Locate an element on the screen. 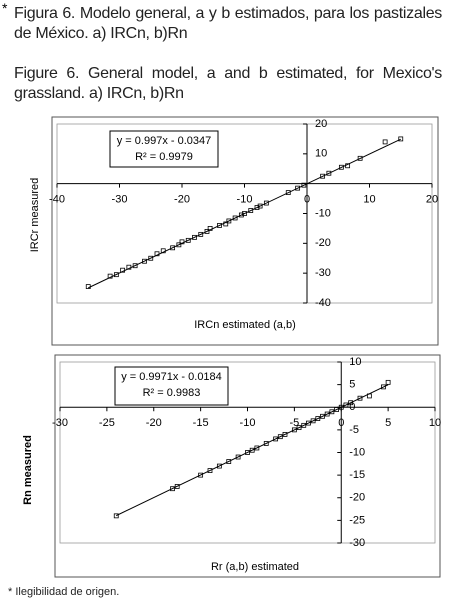  y-axis-label: IRCr measured is located at coordinates (35, 215).